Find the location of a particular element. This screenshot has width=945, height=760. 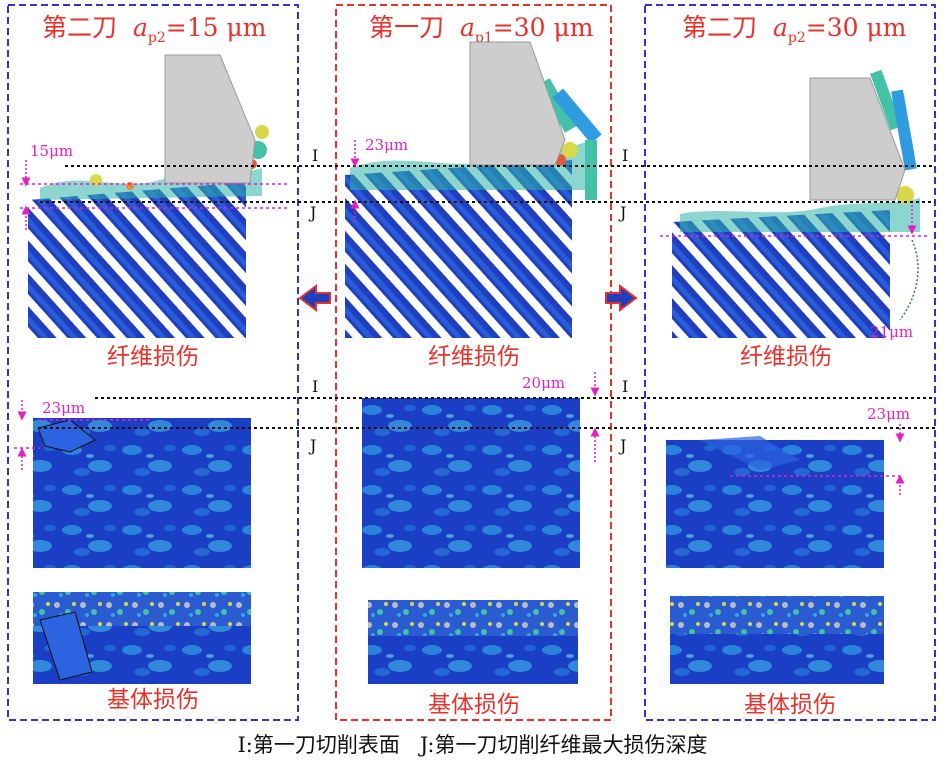

middle-matrix-depth: 20μm is located at coordinates (543, 383).